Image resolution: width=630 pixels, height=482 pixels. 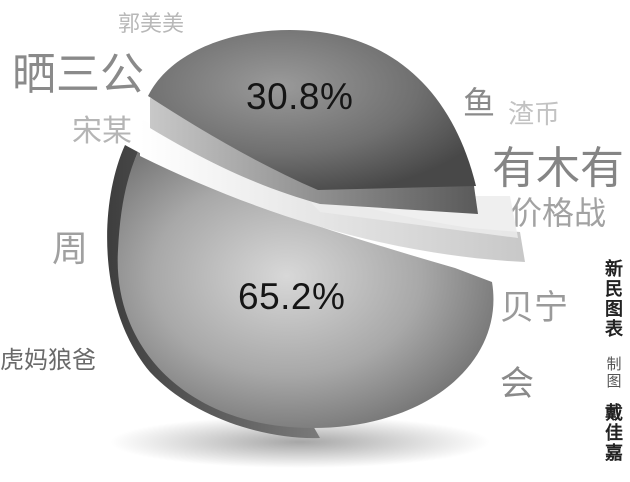 What do you see at coordinates (517, 384) in the screenshot?
I see `bg-word: 会` at bounding box center [517, 384].